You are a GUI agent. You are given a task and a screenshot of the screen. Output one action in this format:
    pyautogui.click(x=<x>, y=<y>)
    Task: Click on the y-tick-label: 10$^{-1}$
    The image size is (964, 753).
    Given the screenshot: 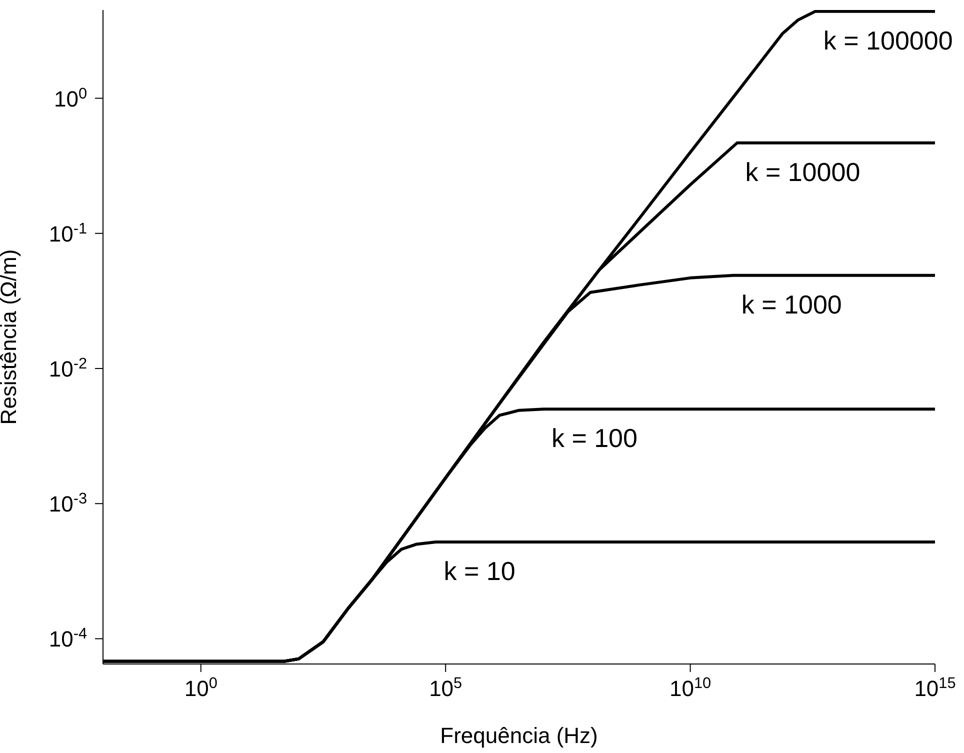 What is the action you would take?
    pyautogui.click(x=67, y=233)
    